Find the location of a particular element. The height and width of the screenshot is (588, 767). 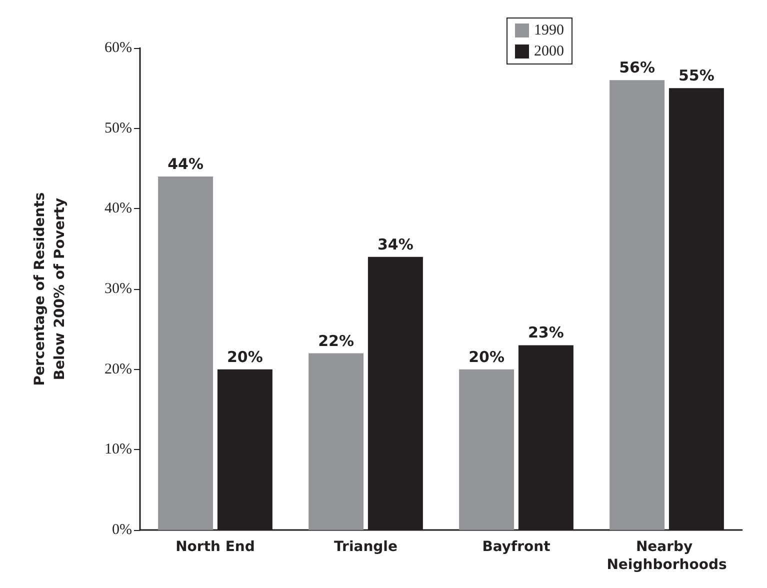

y-tick-label: 50% is located at coordinates (118, 128).